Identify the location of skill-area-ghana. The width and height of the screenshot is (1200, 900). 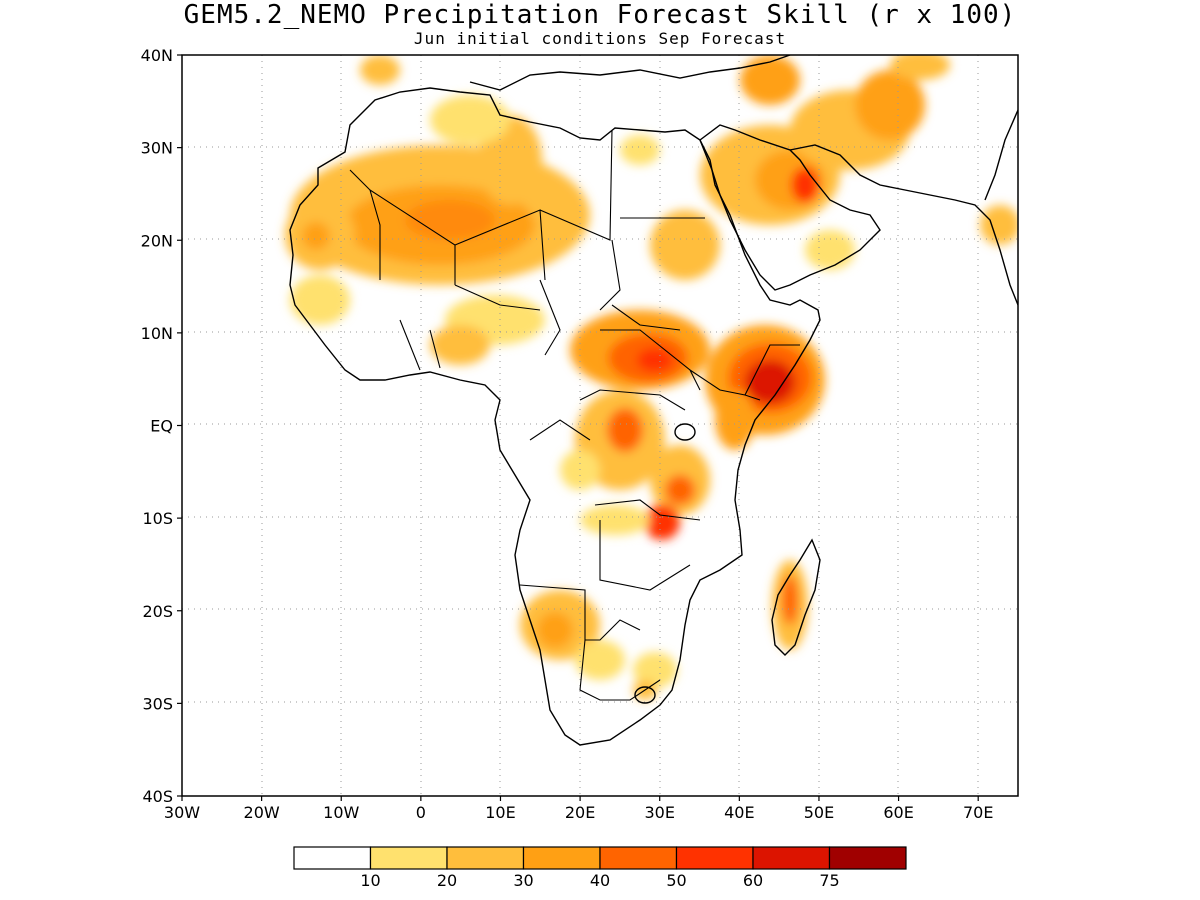
(460, 345).